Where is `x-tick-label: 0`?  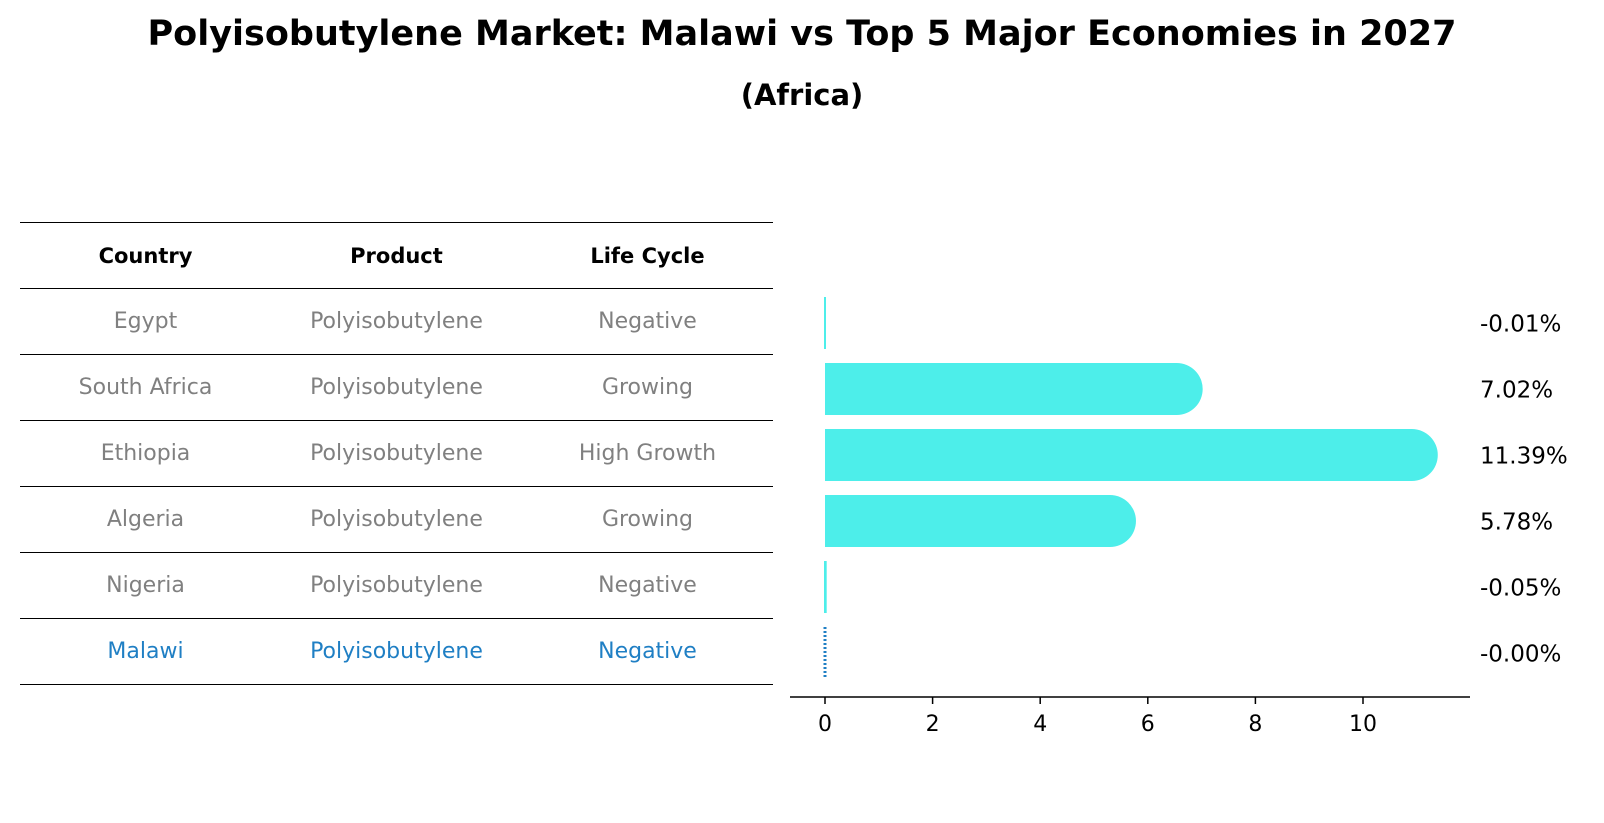 x-tick-label: 0 is located at coordinates (825, 724).